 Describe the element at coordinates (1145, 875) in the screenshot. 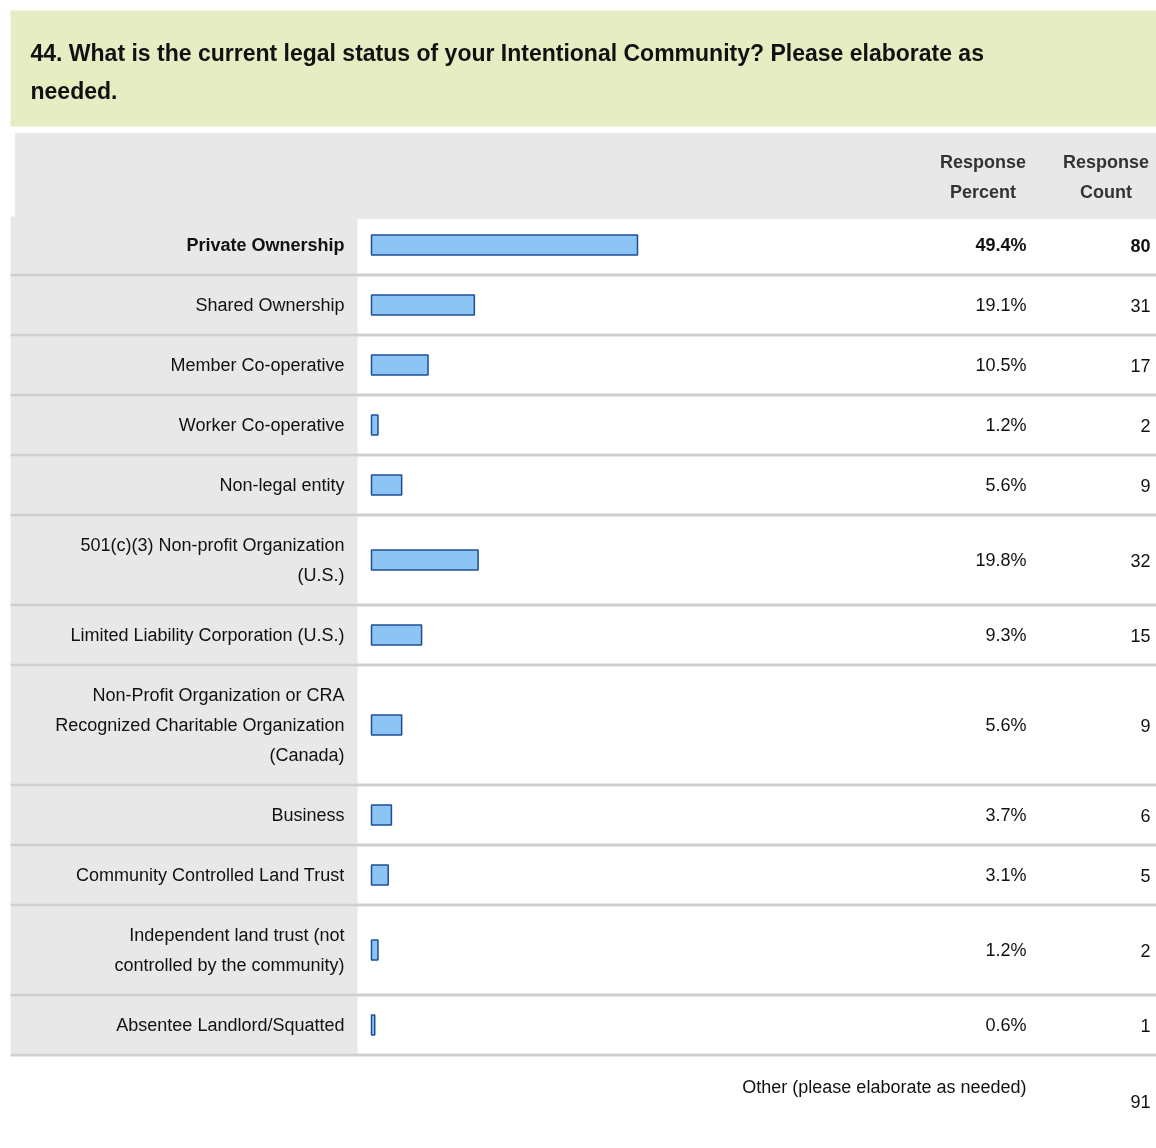

I see `text: 5` at that location.